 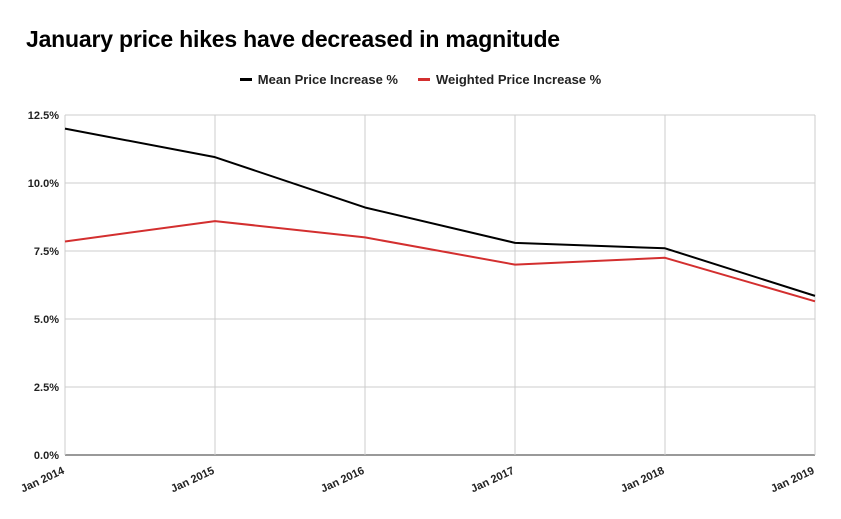 What do you see at coordinates (342, 480) in the screenshot?
I see `x-tick-label: Jan 2016` at bounding box center [342, 480].